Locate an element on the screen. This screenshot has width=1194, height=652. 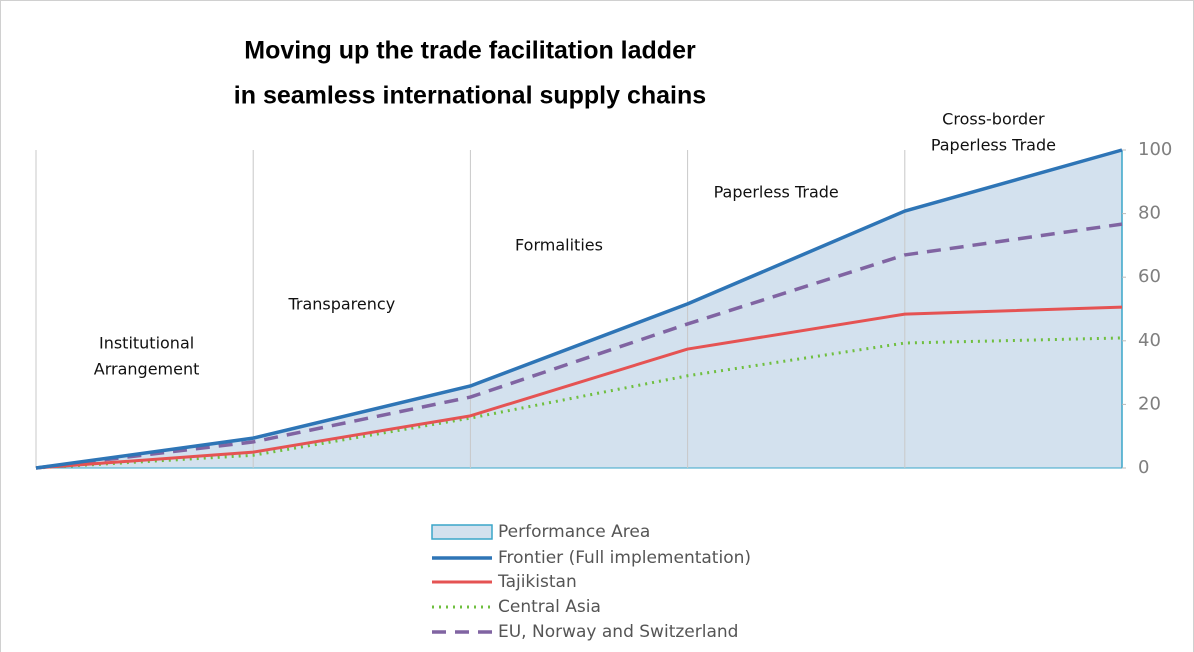
y-tick-label: 20 is located at coordinates (1149, 403).